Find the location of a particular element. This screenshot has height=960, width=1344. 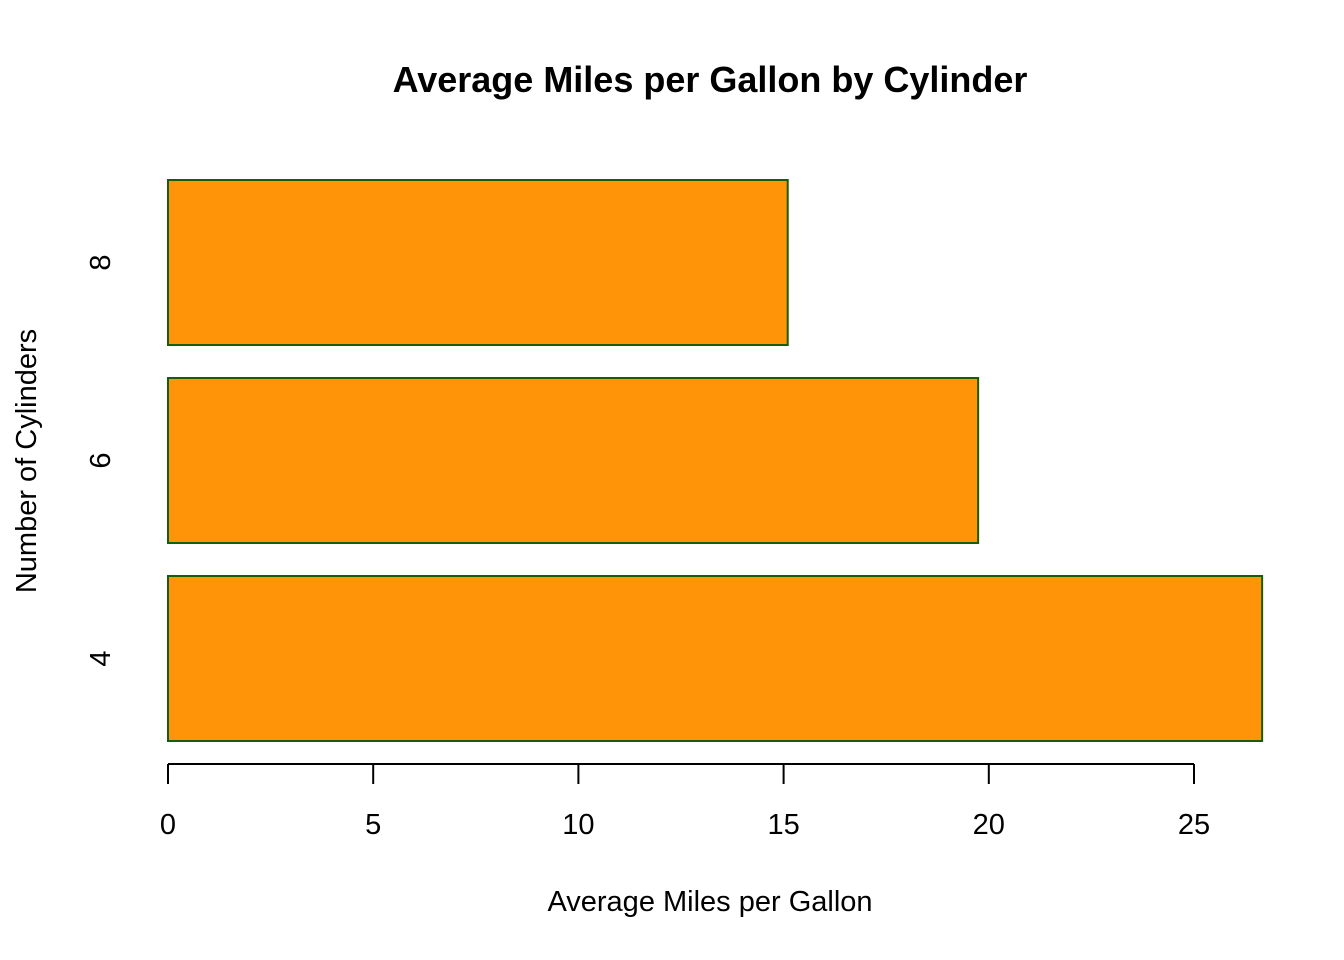

x-tick-label: 20 is located at coordinates (989, 825).